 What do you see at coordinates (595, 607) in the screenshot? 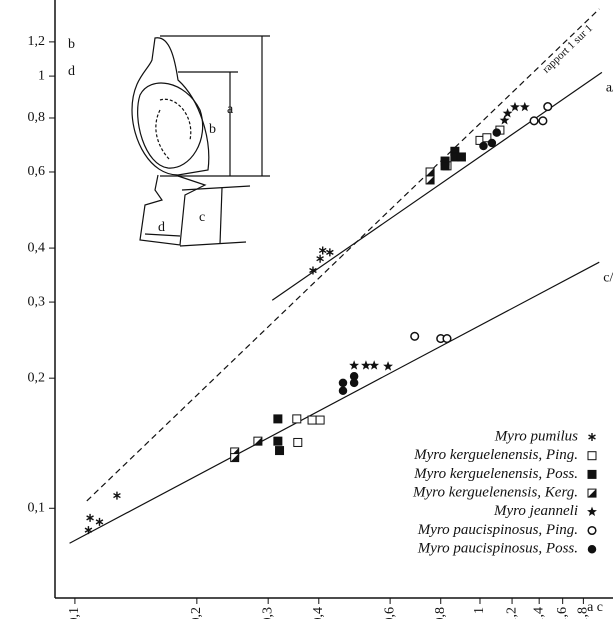
I see `x-axis-label: a c` at bounding box center [595, 607].